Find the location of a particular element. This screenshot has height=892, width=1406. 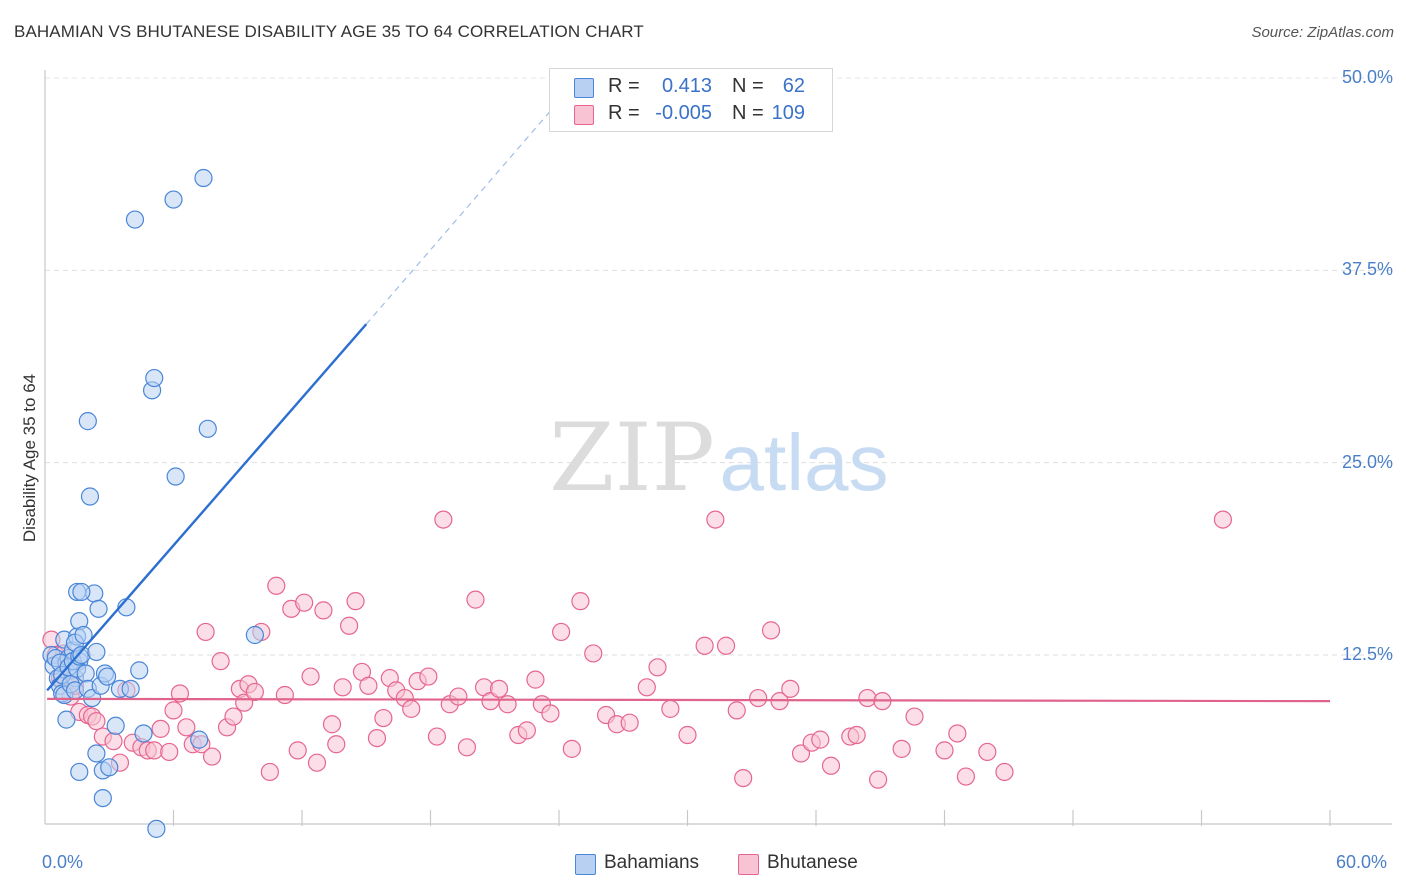

stats-row-bahamians: R = 0.413 N = 62 is located at coordinates (691, 87).